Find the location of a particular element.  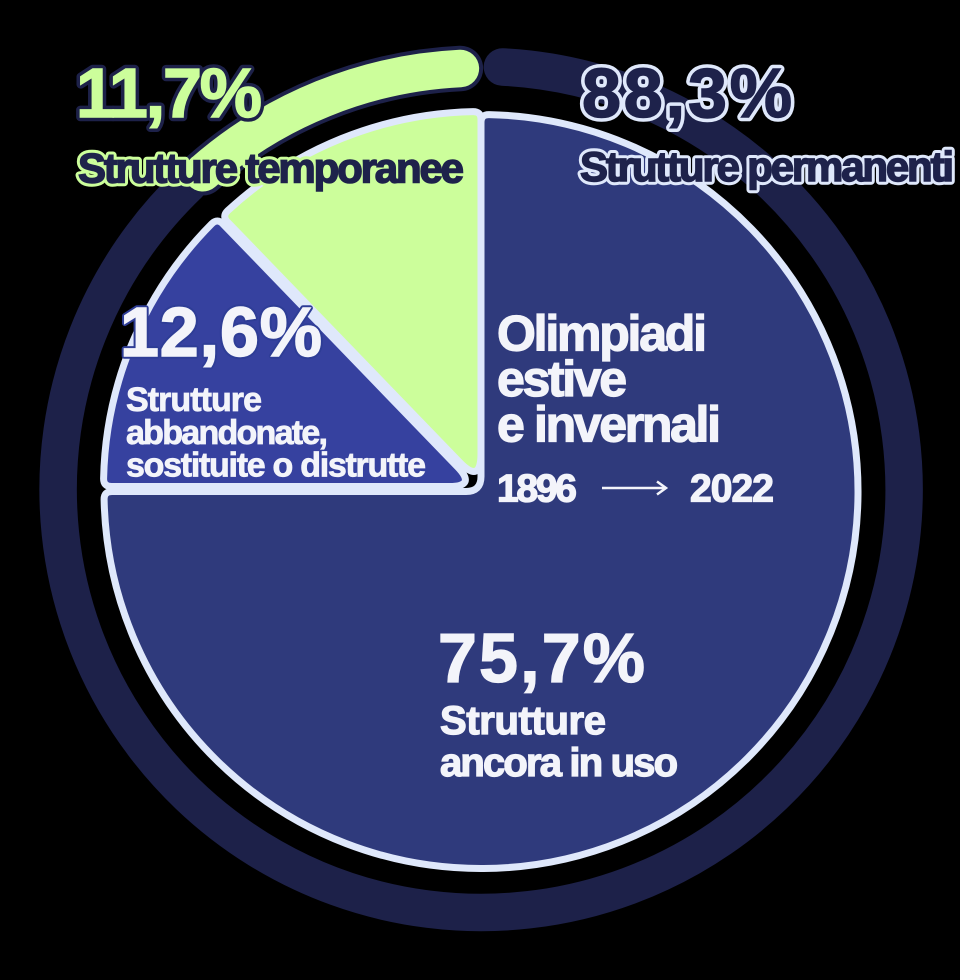

svg-text: Strutture temporanee is located at coordinates (271, 168).